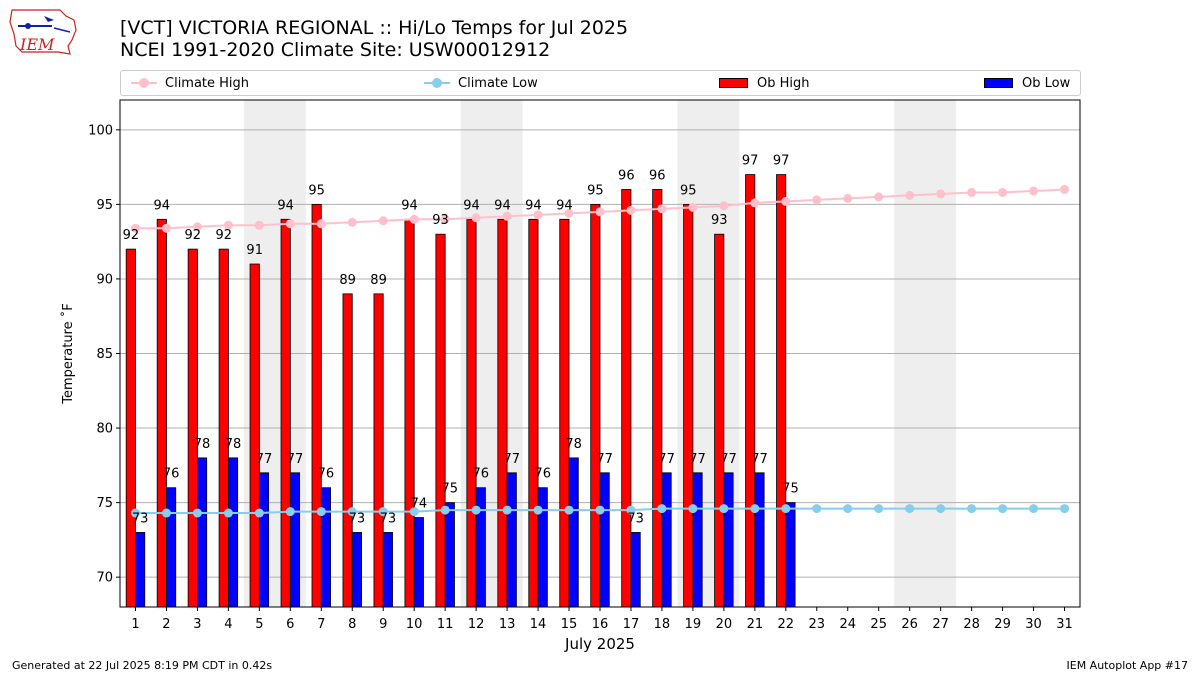 Image resolution: width=1200 pixels, height=675 pixels. I want to click on legend-swatch-ob-low, so click(998, 83).